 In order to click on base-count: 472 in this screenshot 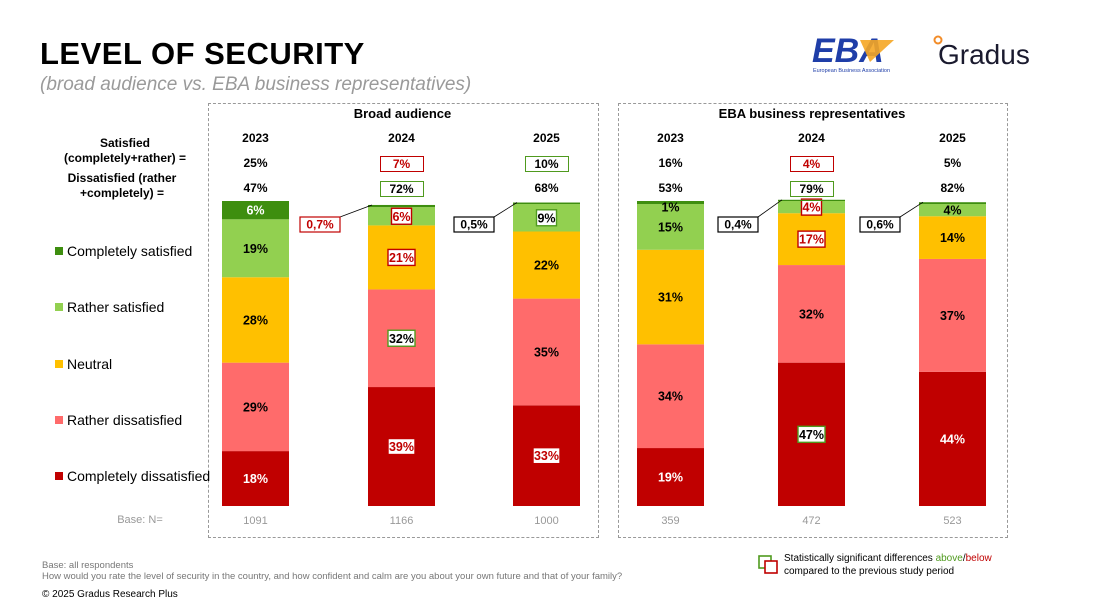, I will do `click(811, 521)`.